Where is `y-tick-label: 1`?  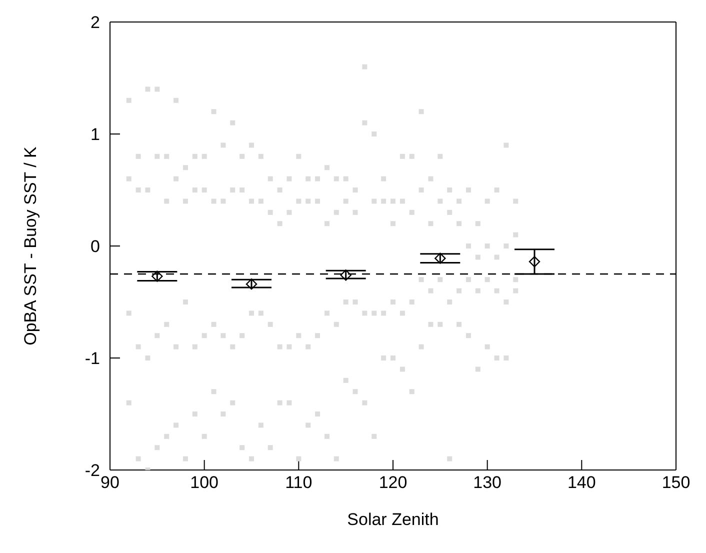 y-tick-label: 1 is located at coordinates (95, 134).